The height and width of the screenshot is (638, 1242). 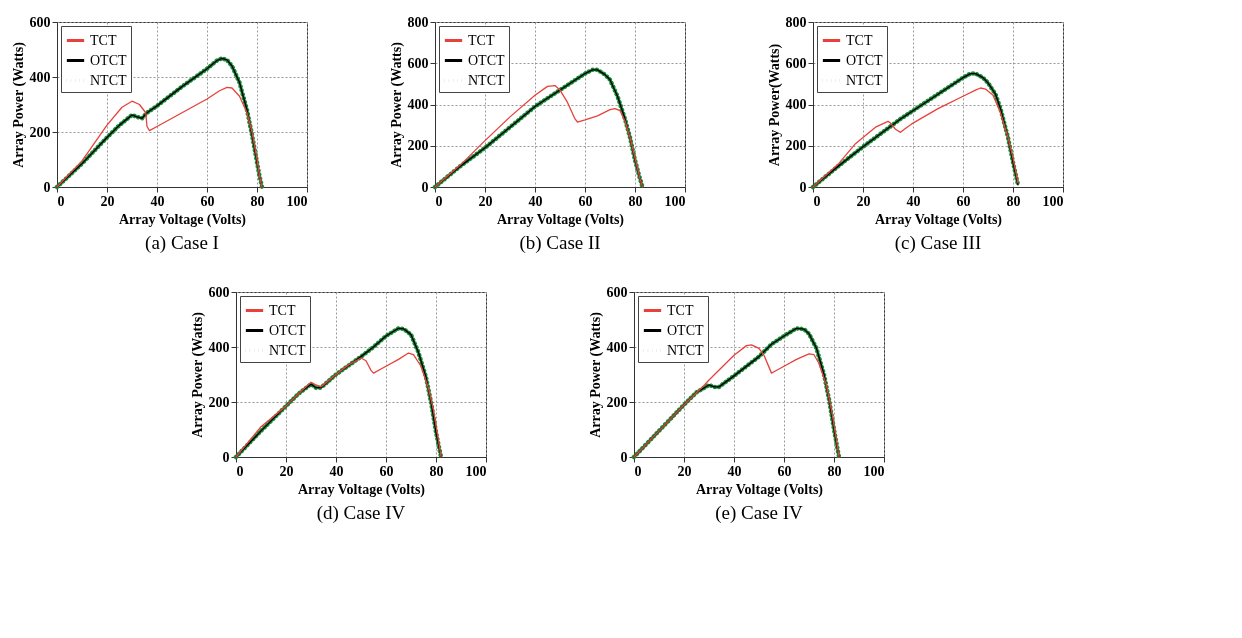 What do you see at coordinates (774, 105) in the screenshot?
I see `y-axis-title: Array Power(Watts)` at bounding box center [774, 105].